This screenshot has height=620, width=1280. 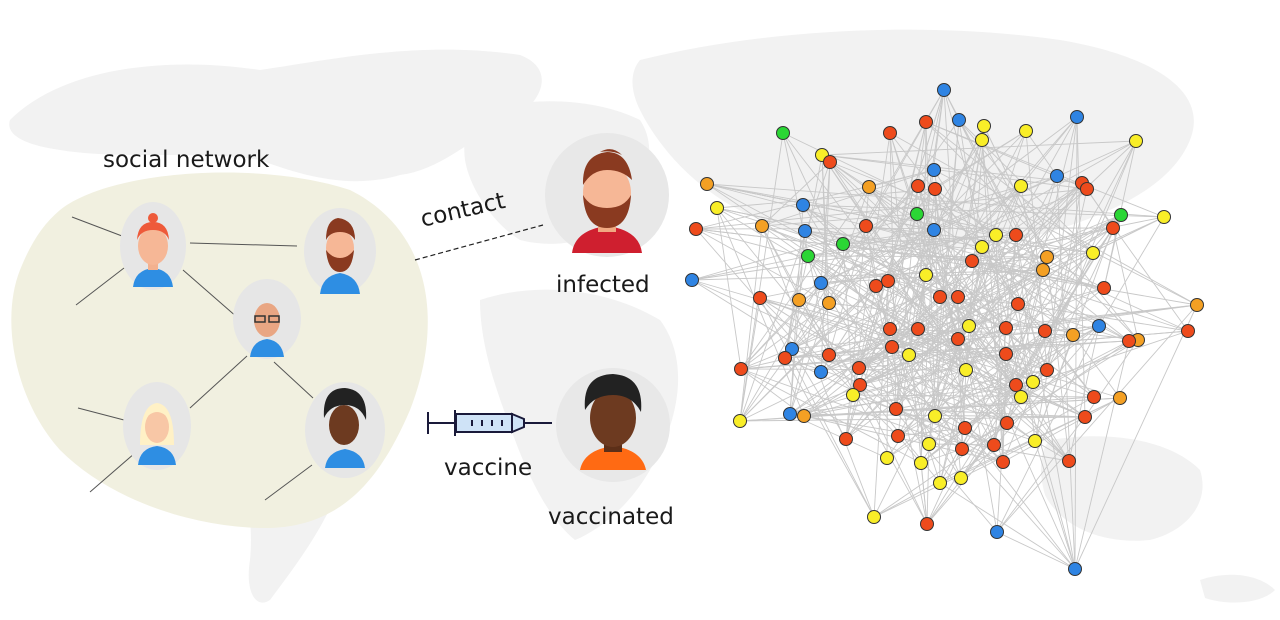 I want to click on social-network-label: social network, so click(x=186, y=160).